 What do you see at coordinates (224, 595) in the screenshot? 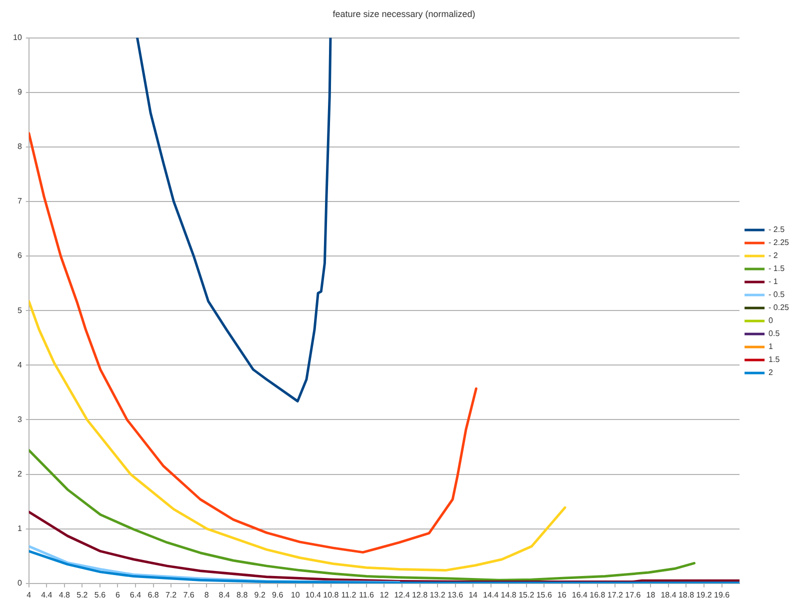
I see `x-tick-label: 8.4` at bounding box center [224, 595].